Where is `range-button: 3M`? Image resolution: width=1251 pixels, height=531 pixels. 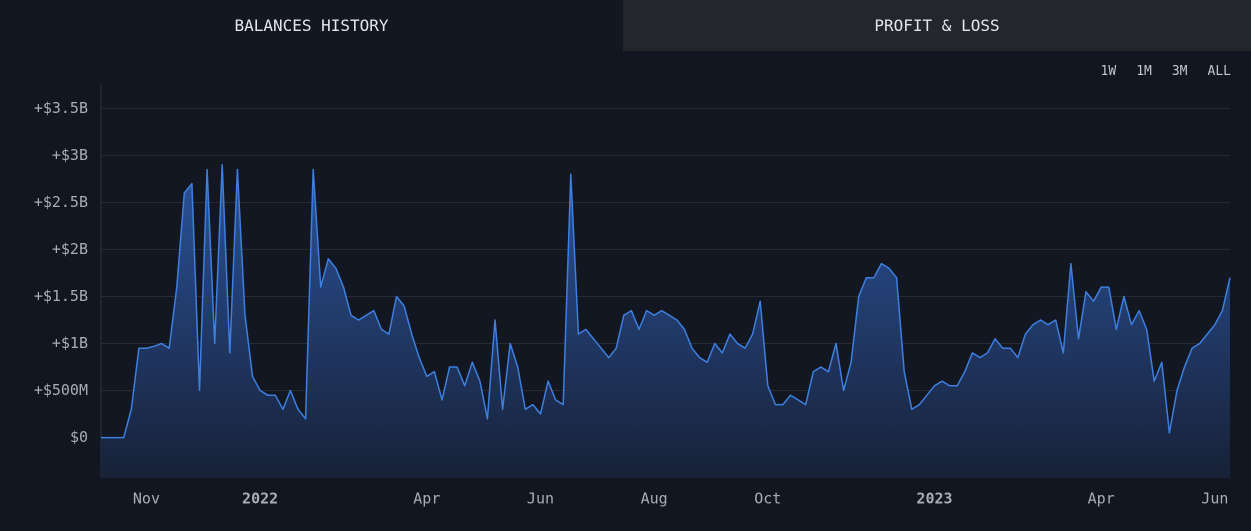 range-button: 3M is located at coordinates (1179, 71).